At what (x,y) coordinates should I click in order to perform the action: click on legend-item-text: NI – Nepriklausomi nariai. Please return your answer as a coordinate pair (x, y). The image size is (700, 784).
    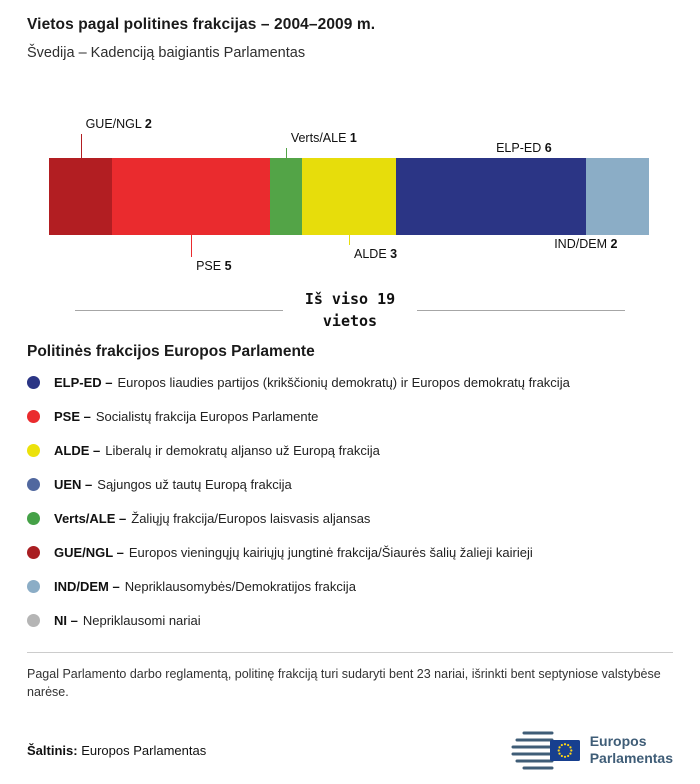
    Looking at the image, I should click on (127, 620).